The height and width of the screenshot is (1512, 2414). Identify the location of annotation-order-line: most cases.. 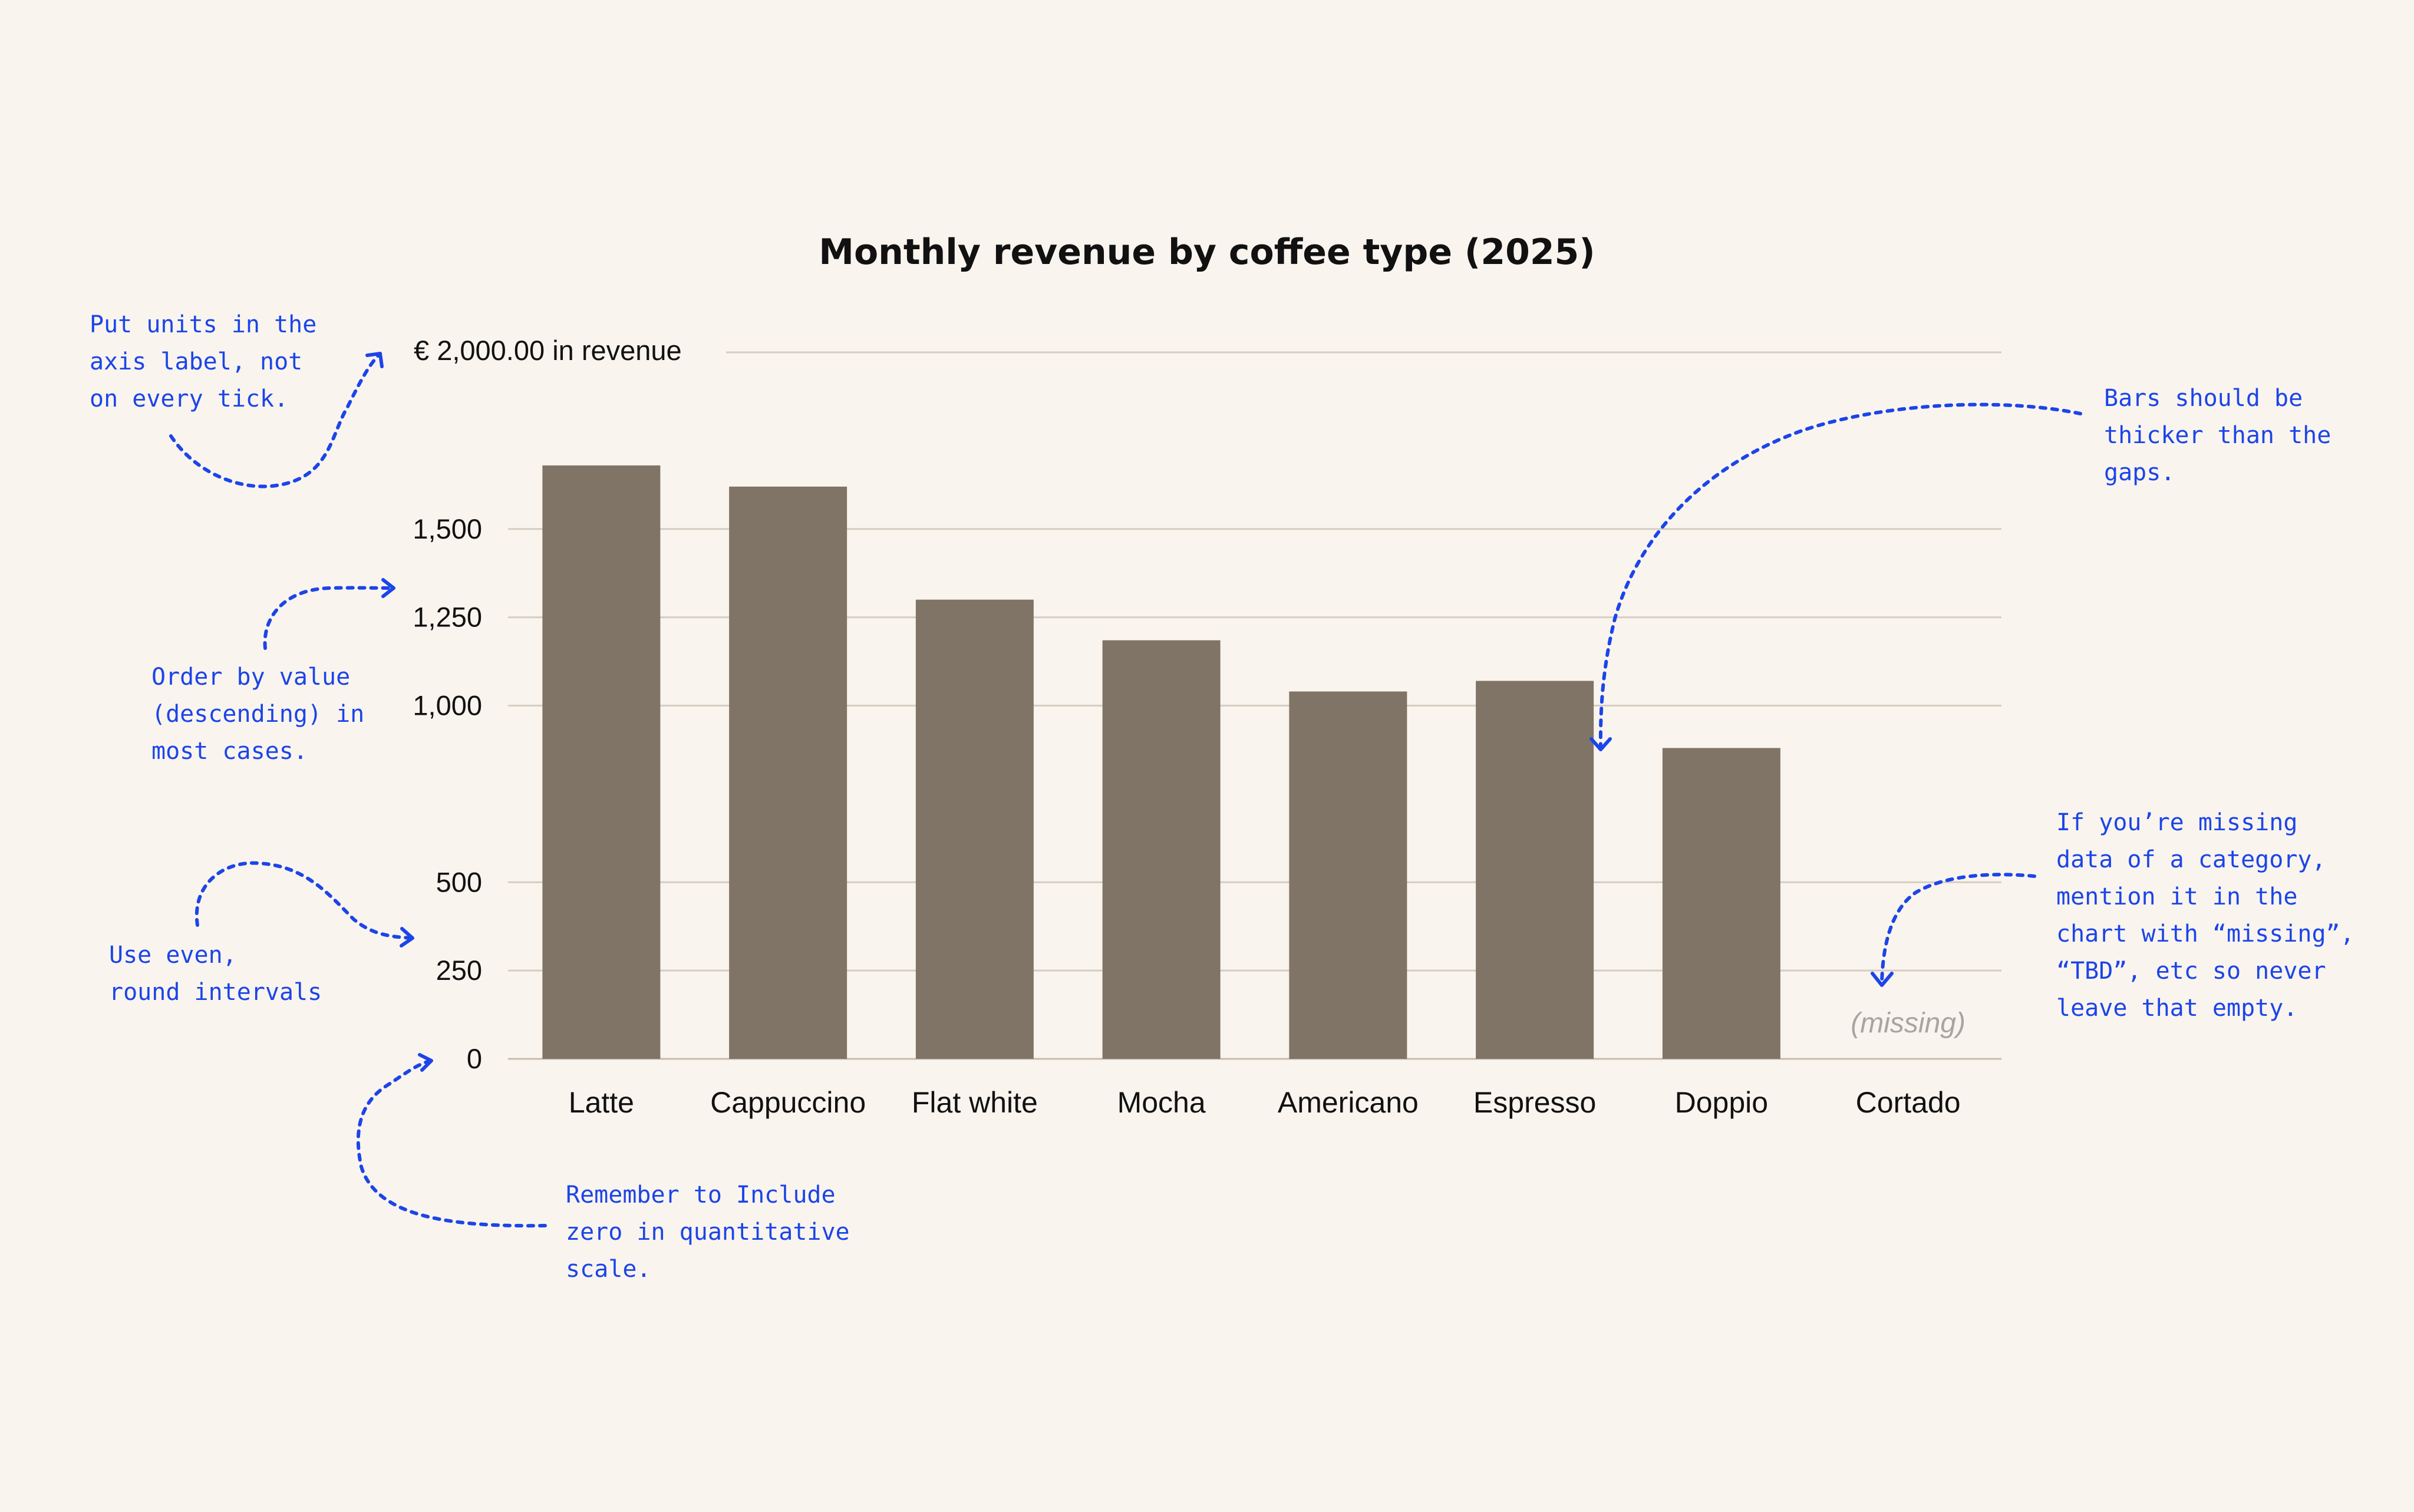
(229, 751).